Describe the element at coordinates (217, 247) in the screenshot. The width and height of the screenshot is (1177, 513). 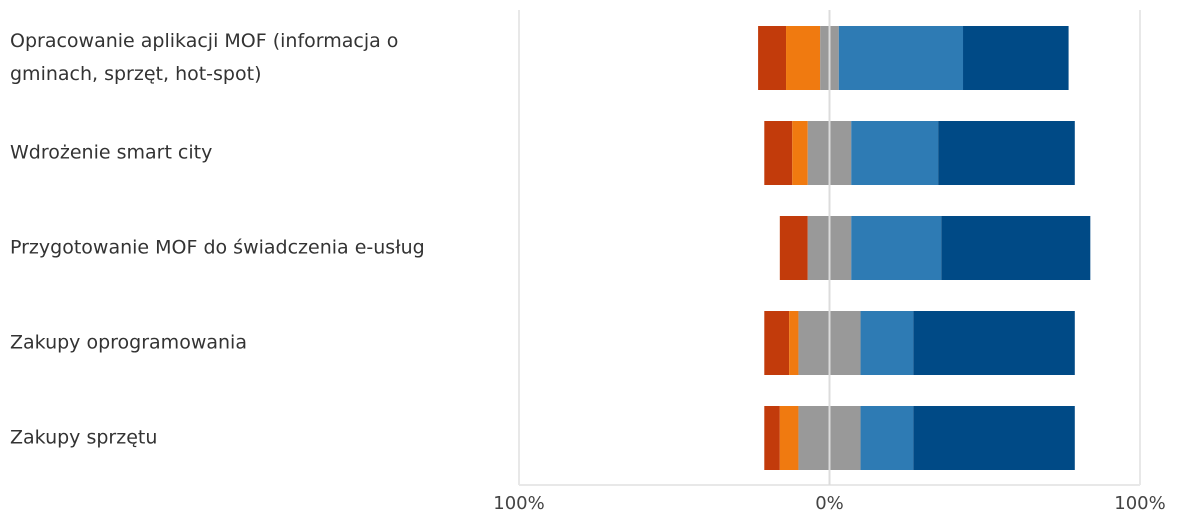
I see `category-label: Przygotowanie MOF do świadczenia e-usług` at that location.